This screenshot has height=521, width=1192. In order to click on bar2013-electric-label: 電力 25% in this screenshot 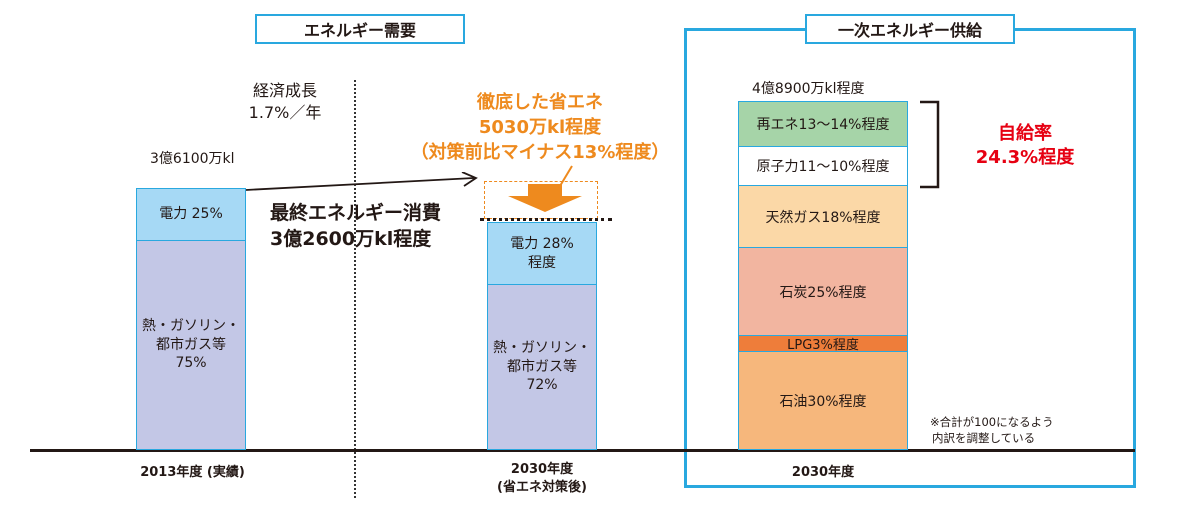, I will do `click(191, 214)`.